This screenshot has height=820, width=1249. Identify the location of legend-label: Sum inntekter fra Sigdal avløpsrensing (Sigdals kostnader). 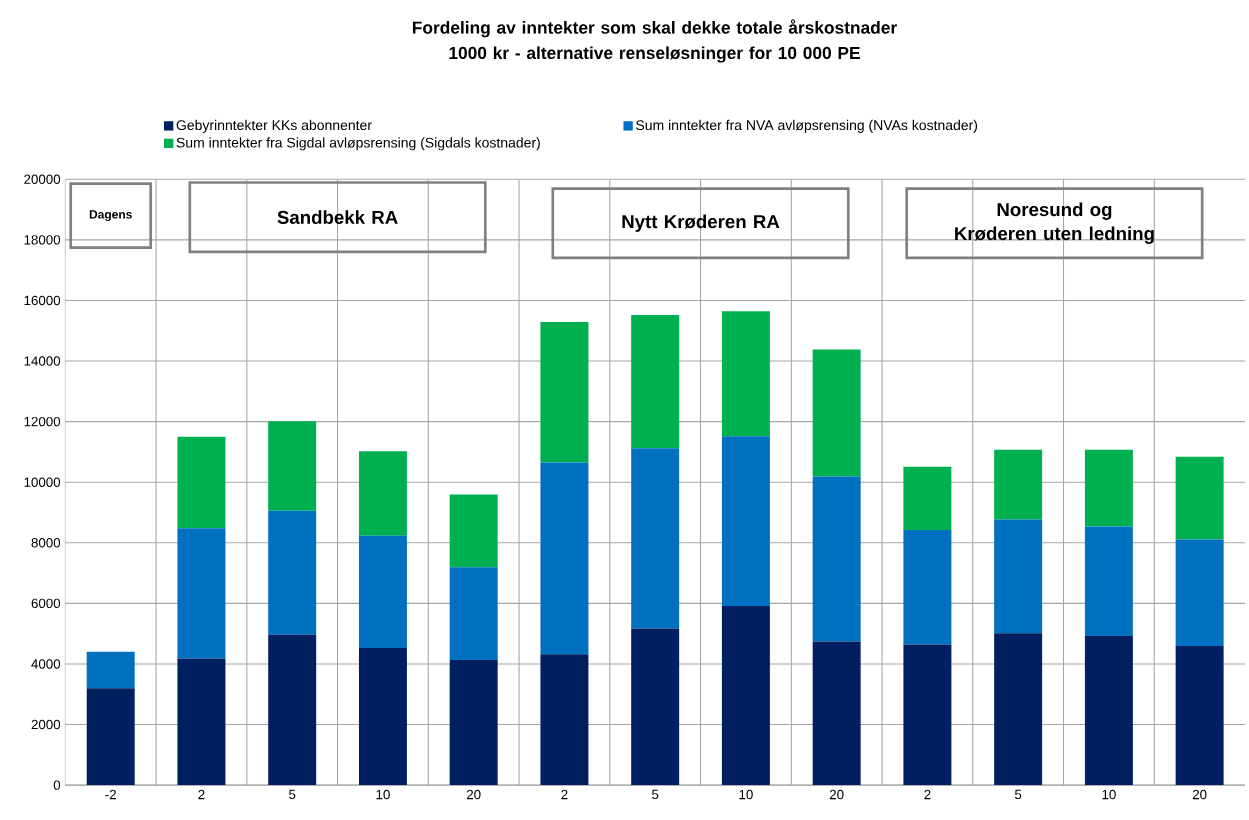
(358, 144).